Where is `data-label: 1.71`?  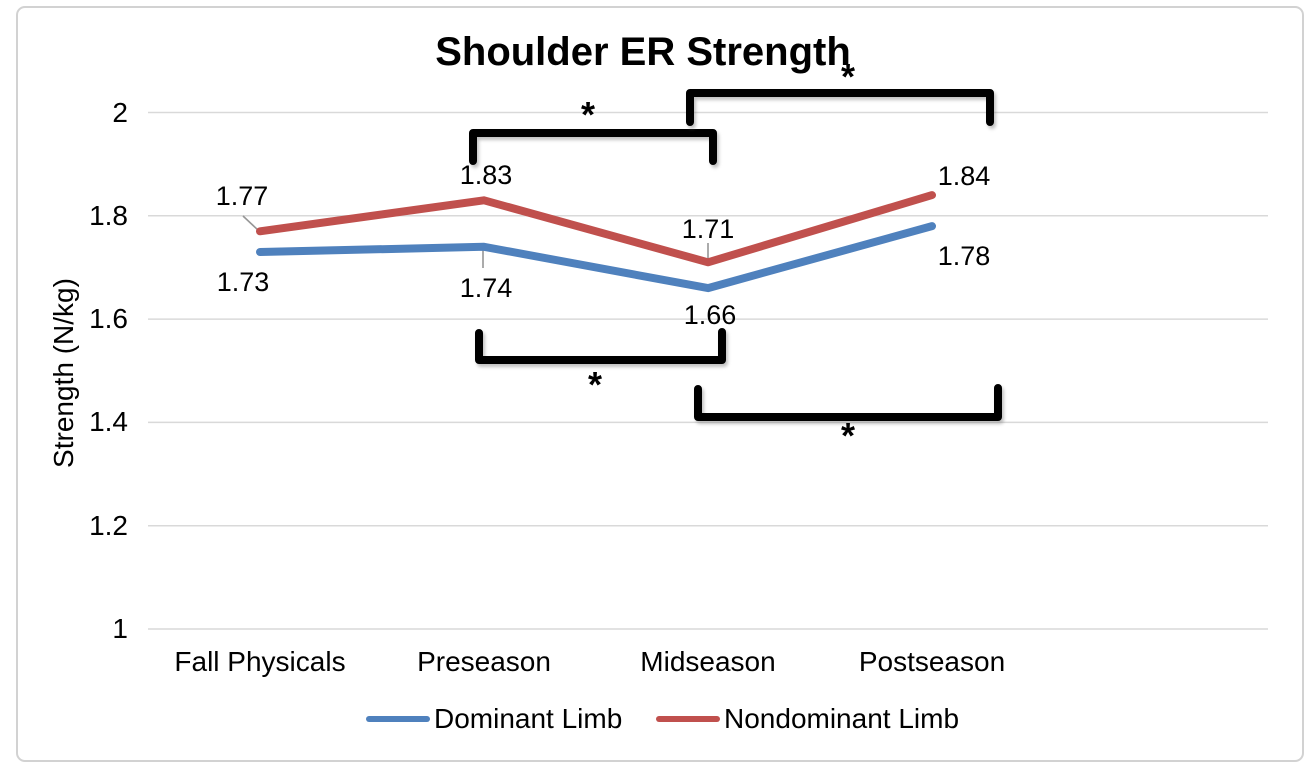 data-label: 1.71 is located at coordinates (708, 229).